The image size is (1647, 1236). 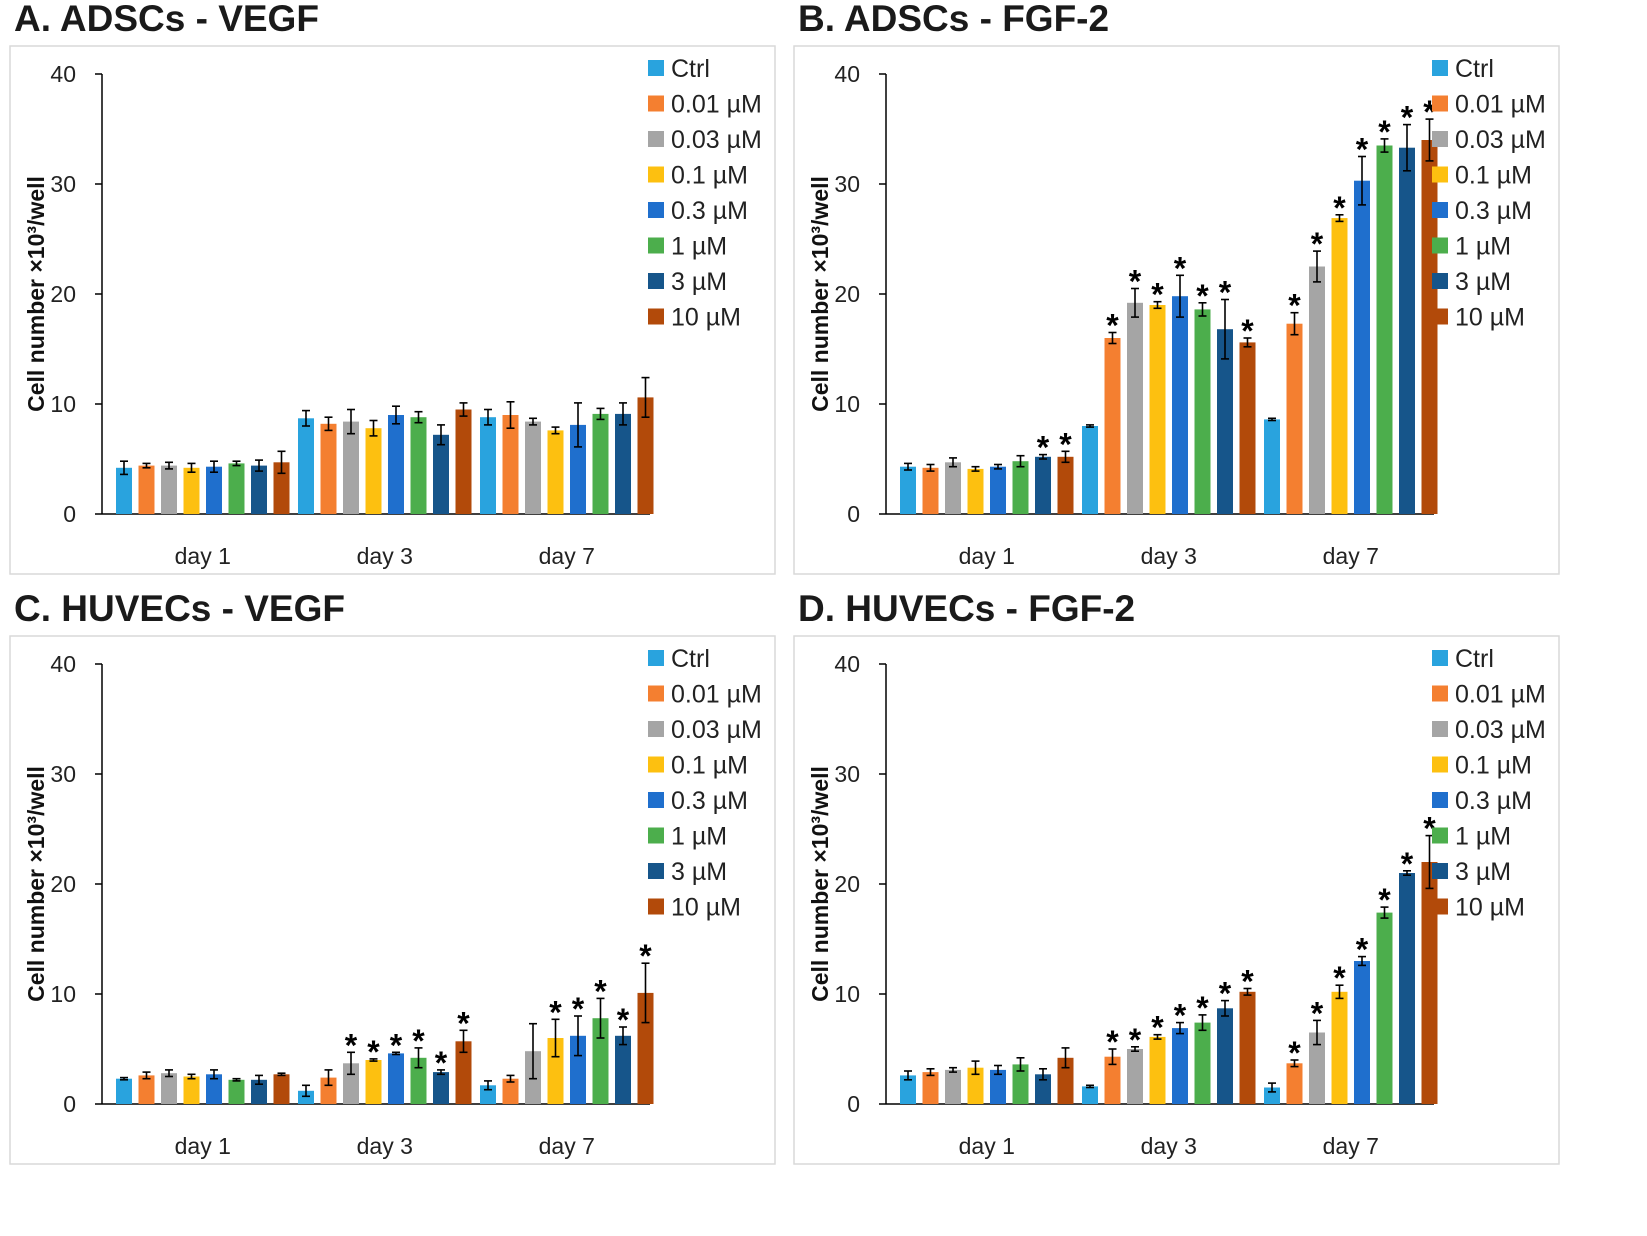 I want to click on y-tick-label: 30, so click(x=847, y=774).